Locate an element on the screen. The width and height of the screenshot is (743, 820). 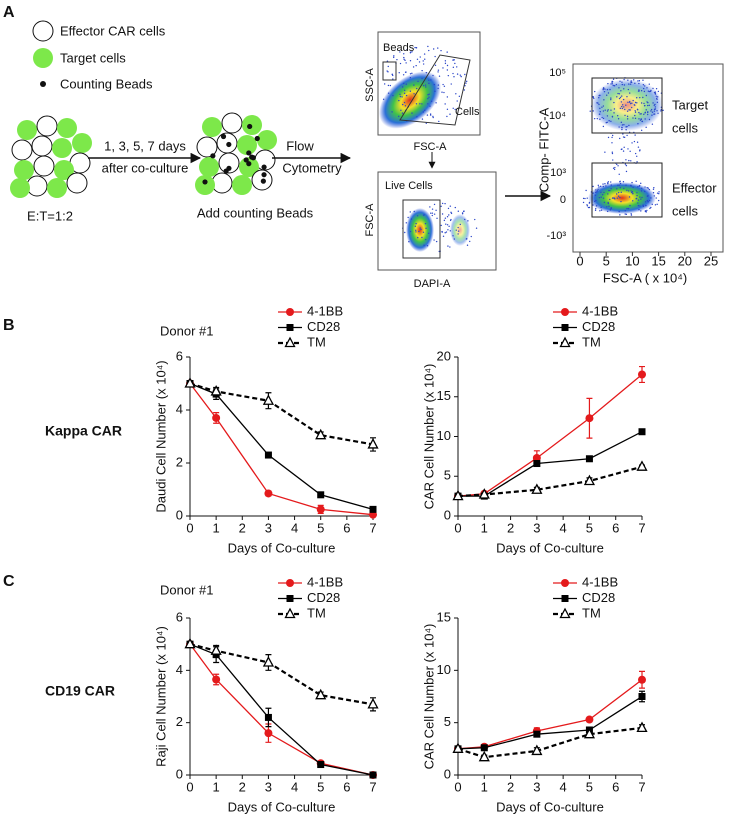
y-axis-label: Raji Cell Number (x 10⁴) is located at coordinates (160, 696).